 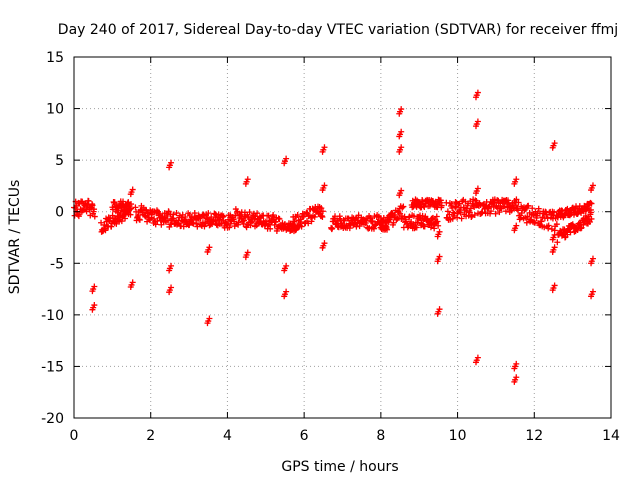 What do you see at coordinates (15, 237) in the screenshot?
I see `y-axis-label: SDTVAR / TECUs` at bounding box center [15, 237].